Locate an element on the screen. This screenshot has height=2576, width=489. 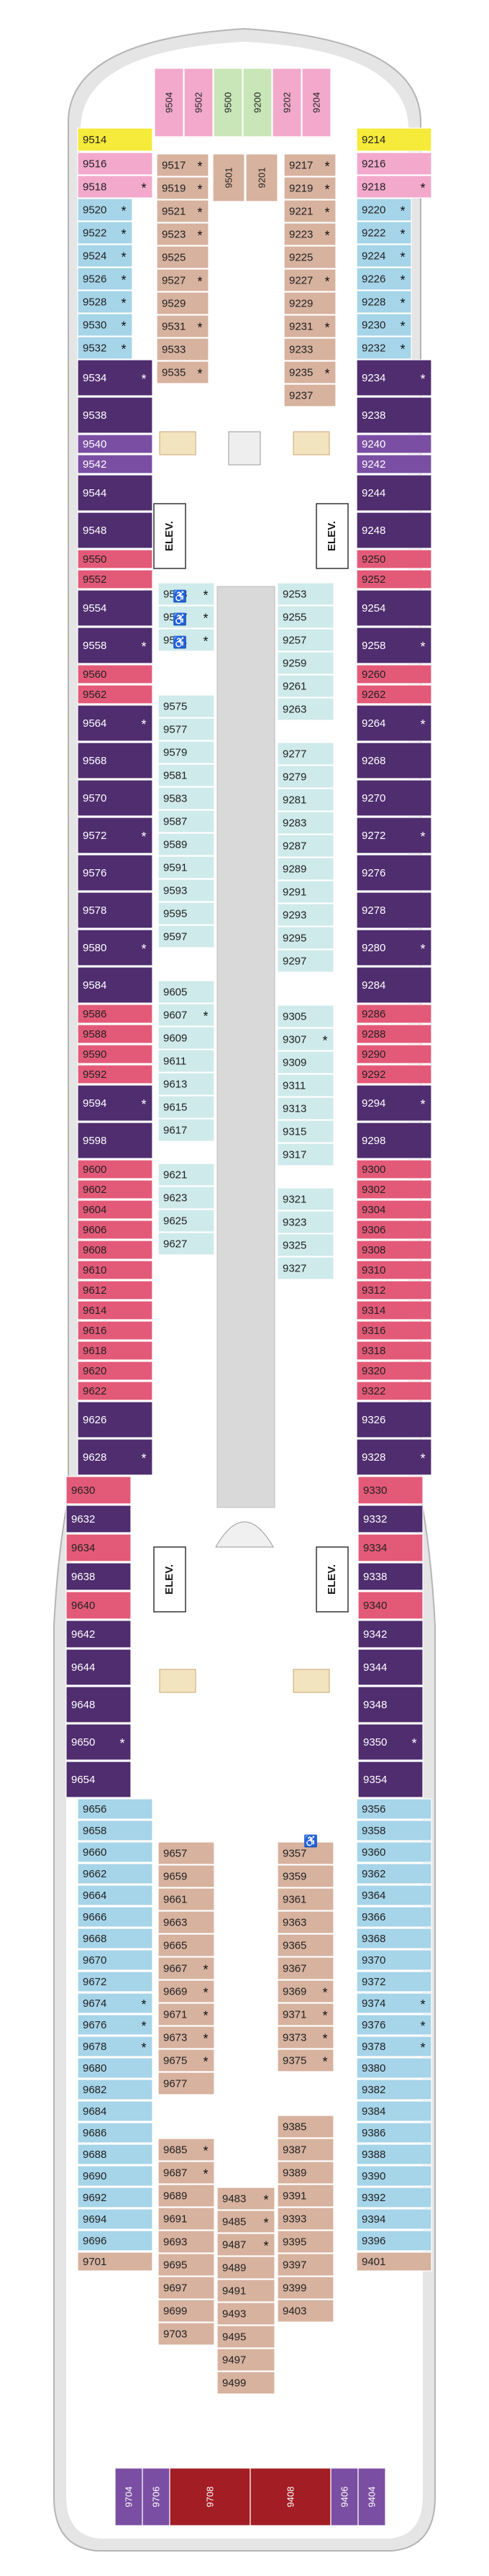
cabin-number: 9493 is located at coordinates (234, 2314).